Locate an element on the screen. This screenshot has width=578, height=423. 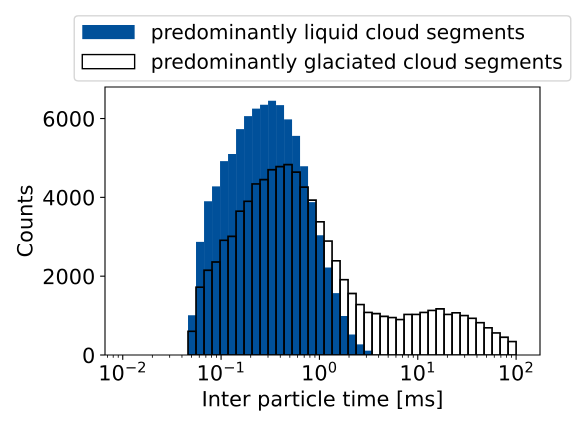
x-tick-label: 10$^{2}$ is located at coordinates (516, 371).